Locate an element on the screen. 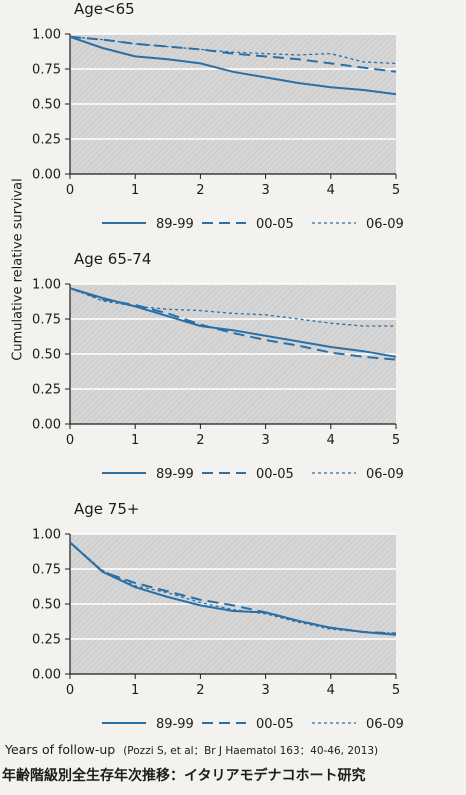 The width and height of the screenshot is (466, 795). panel-title: Age 75+ is located at coordinates (106, 509).